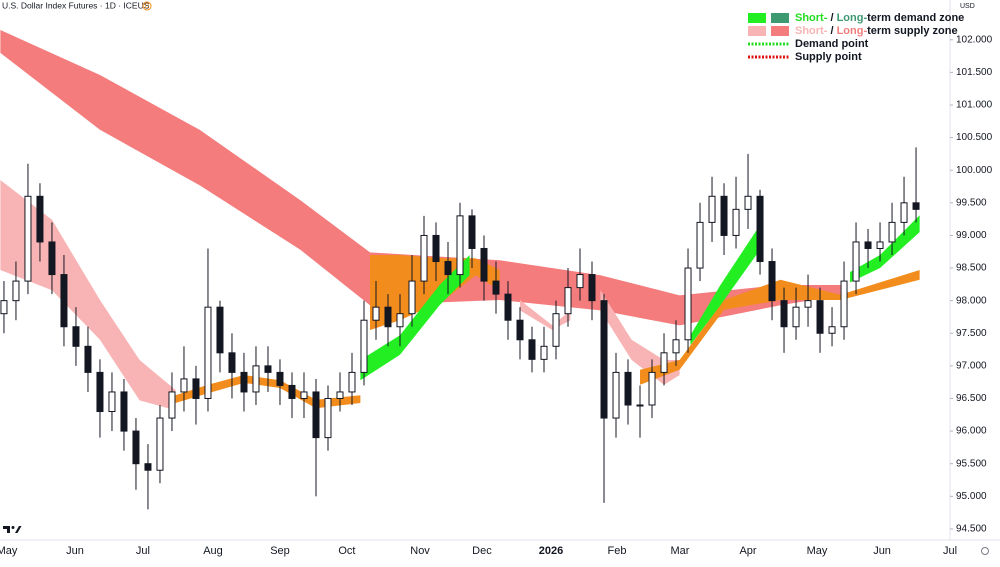 This screenshot has width=1000, height=567. What do you see at coordinates (971, 235) in the screenshot?
I see `y-tick-label: 99.000` at bounding box center [971, 235].